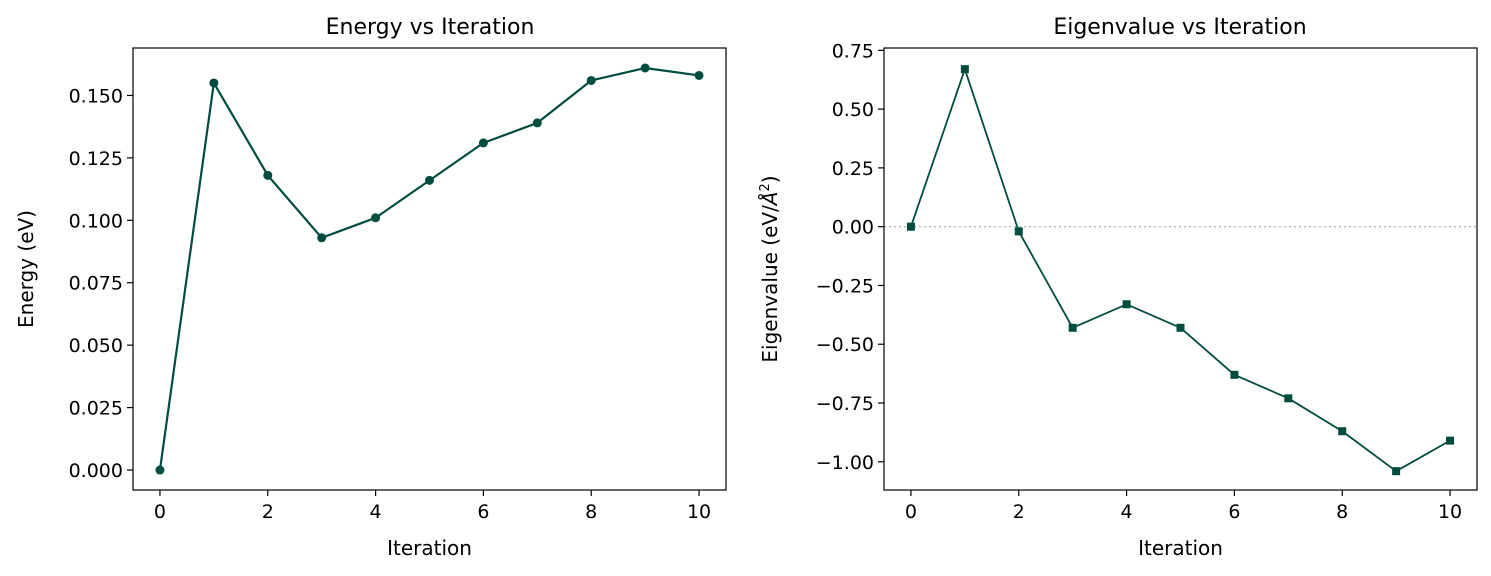  Describe the element at coordinates (376, 512) in the screenshot. I see `energy-x-tick-label: 4` at that location.